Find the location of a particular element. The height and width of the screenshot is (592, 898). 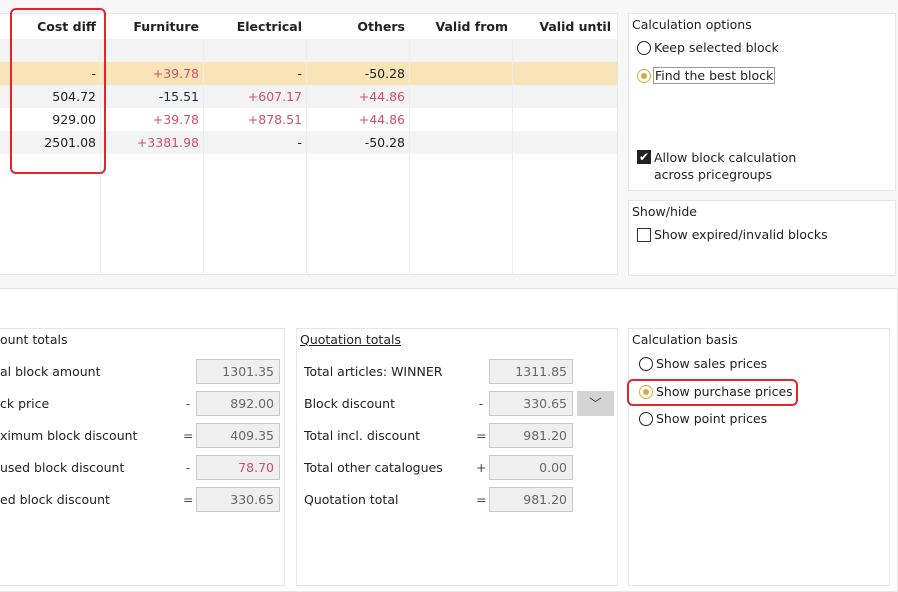

block-discount-dropdown-button: ﹀ is located at coordinates (595, 403).